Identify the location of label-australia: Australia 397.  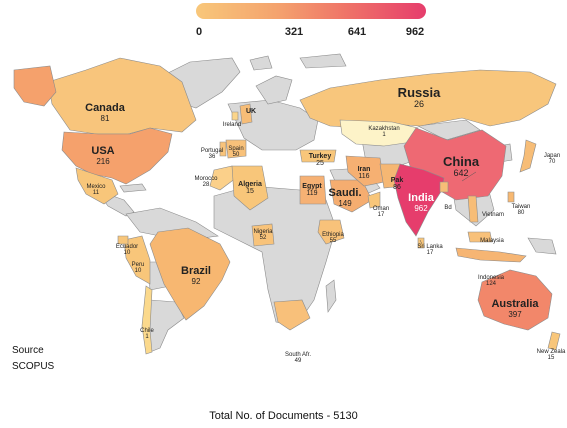
(514, 308).